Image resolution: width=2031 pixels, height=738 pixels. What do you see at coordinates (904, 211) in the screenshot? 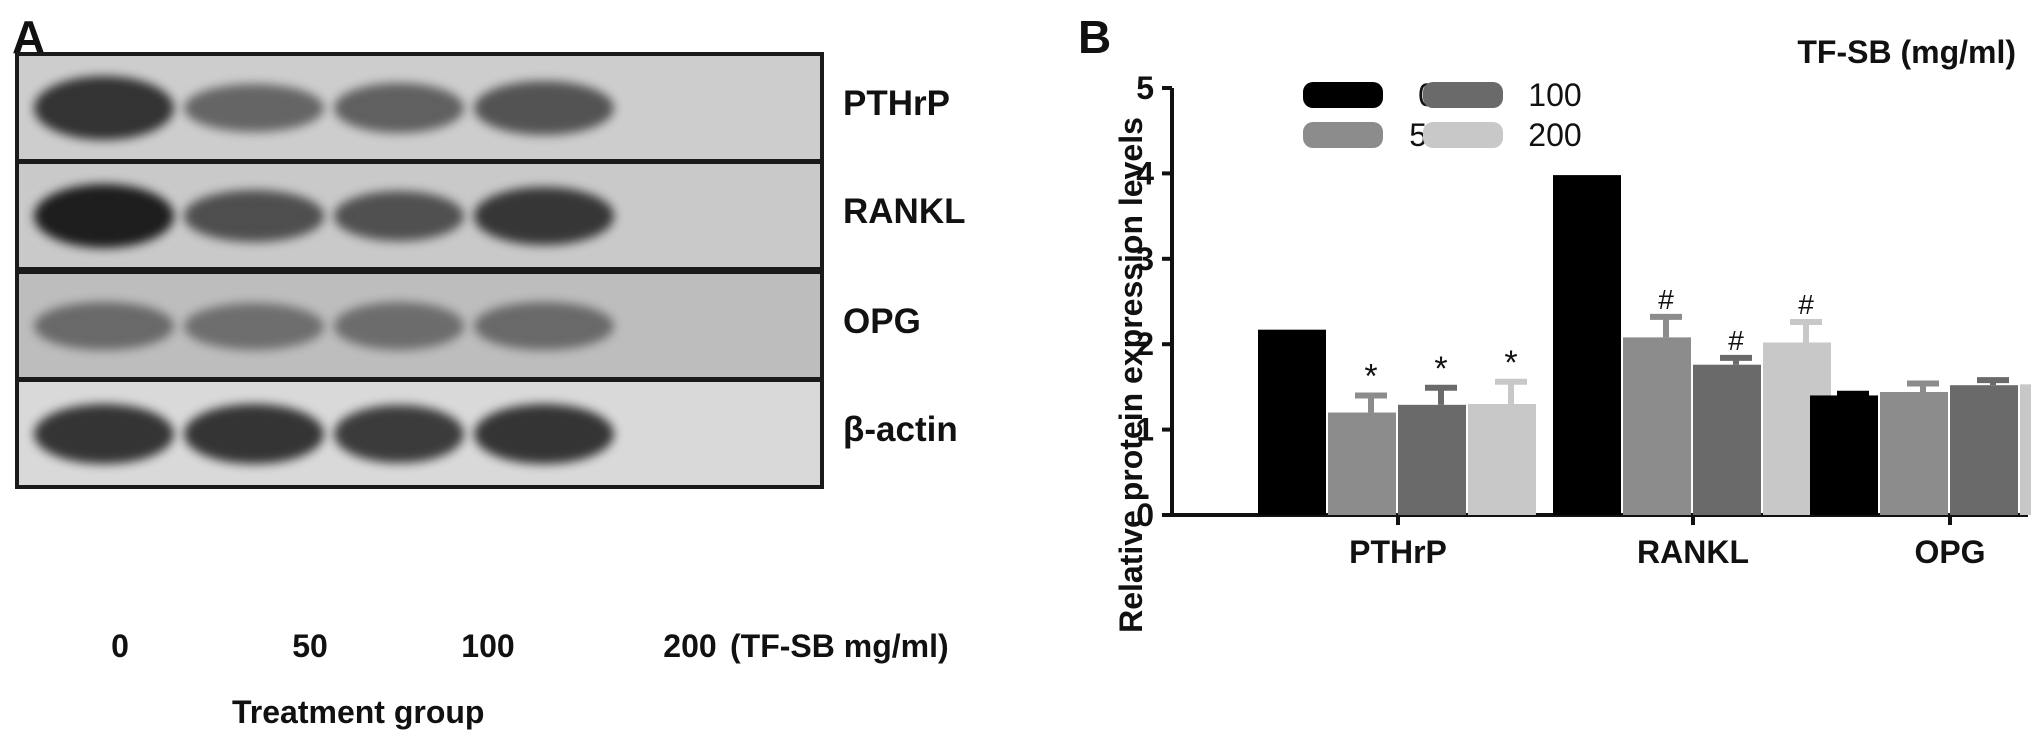
I see `blot-row-label: RANKL` at bounding box center [904, 211].